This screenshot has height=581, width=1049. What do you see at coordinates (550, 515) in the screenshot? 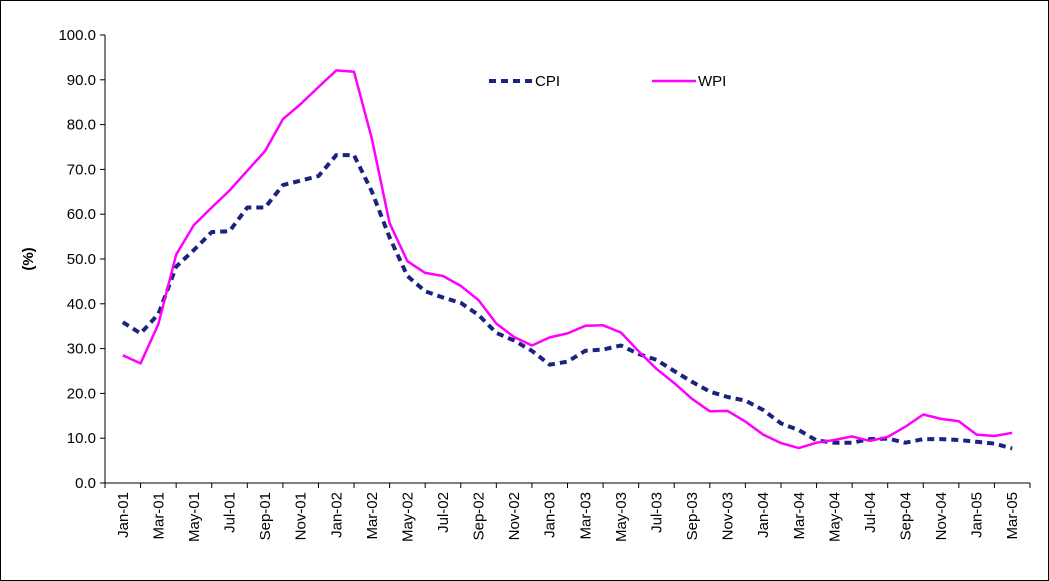
I see `x-tick-label: Jan-03` at bounding box center [550, 515].